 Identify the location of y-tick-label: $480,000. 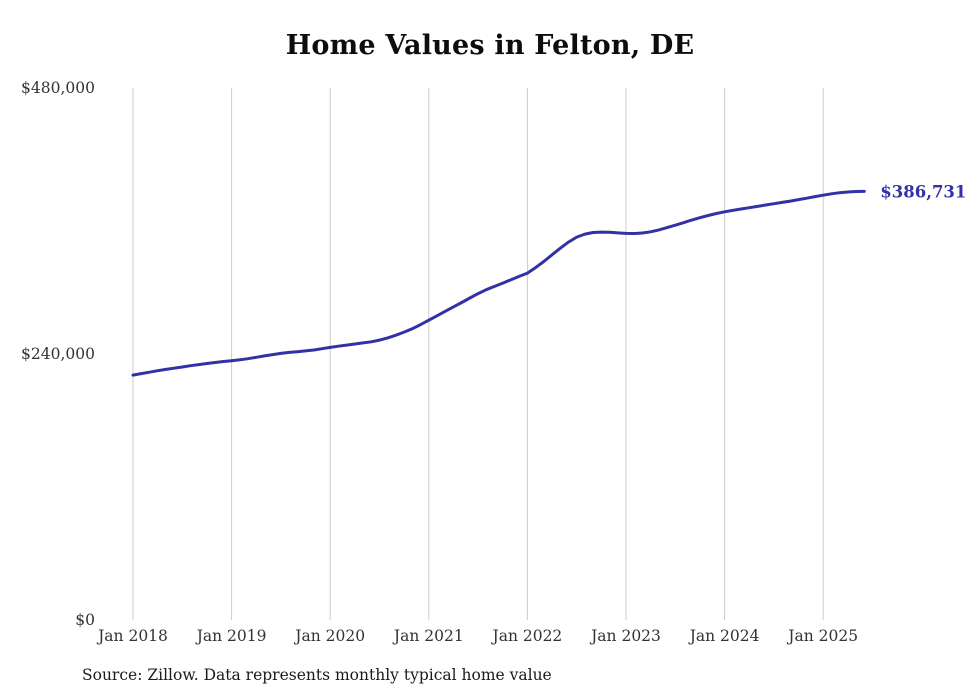
(58, 88).